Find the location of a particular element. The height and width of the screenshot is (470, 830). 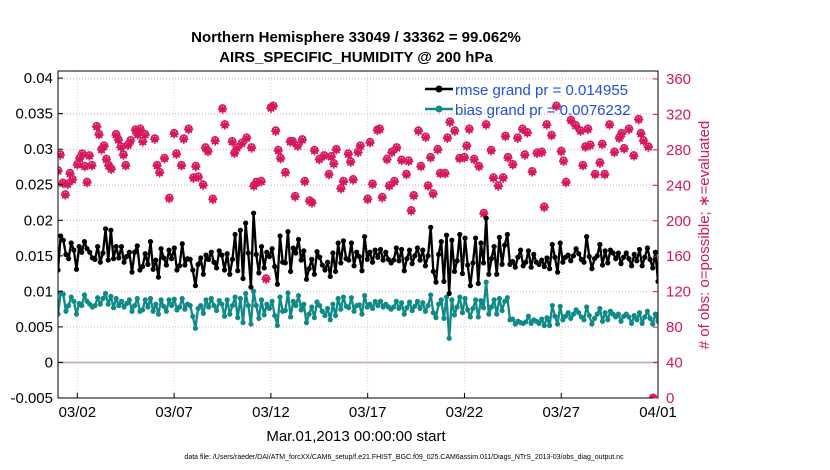

x-tick-label: 03/07 is located at coordinates (174, 412).